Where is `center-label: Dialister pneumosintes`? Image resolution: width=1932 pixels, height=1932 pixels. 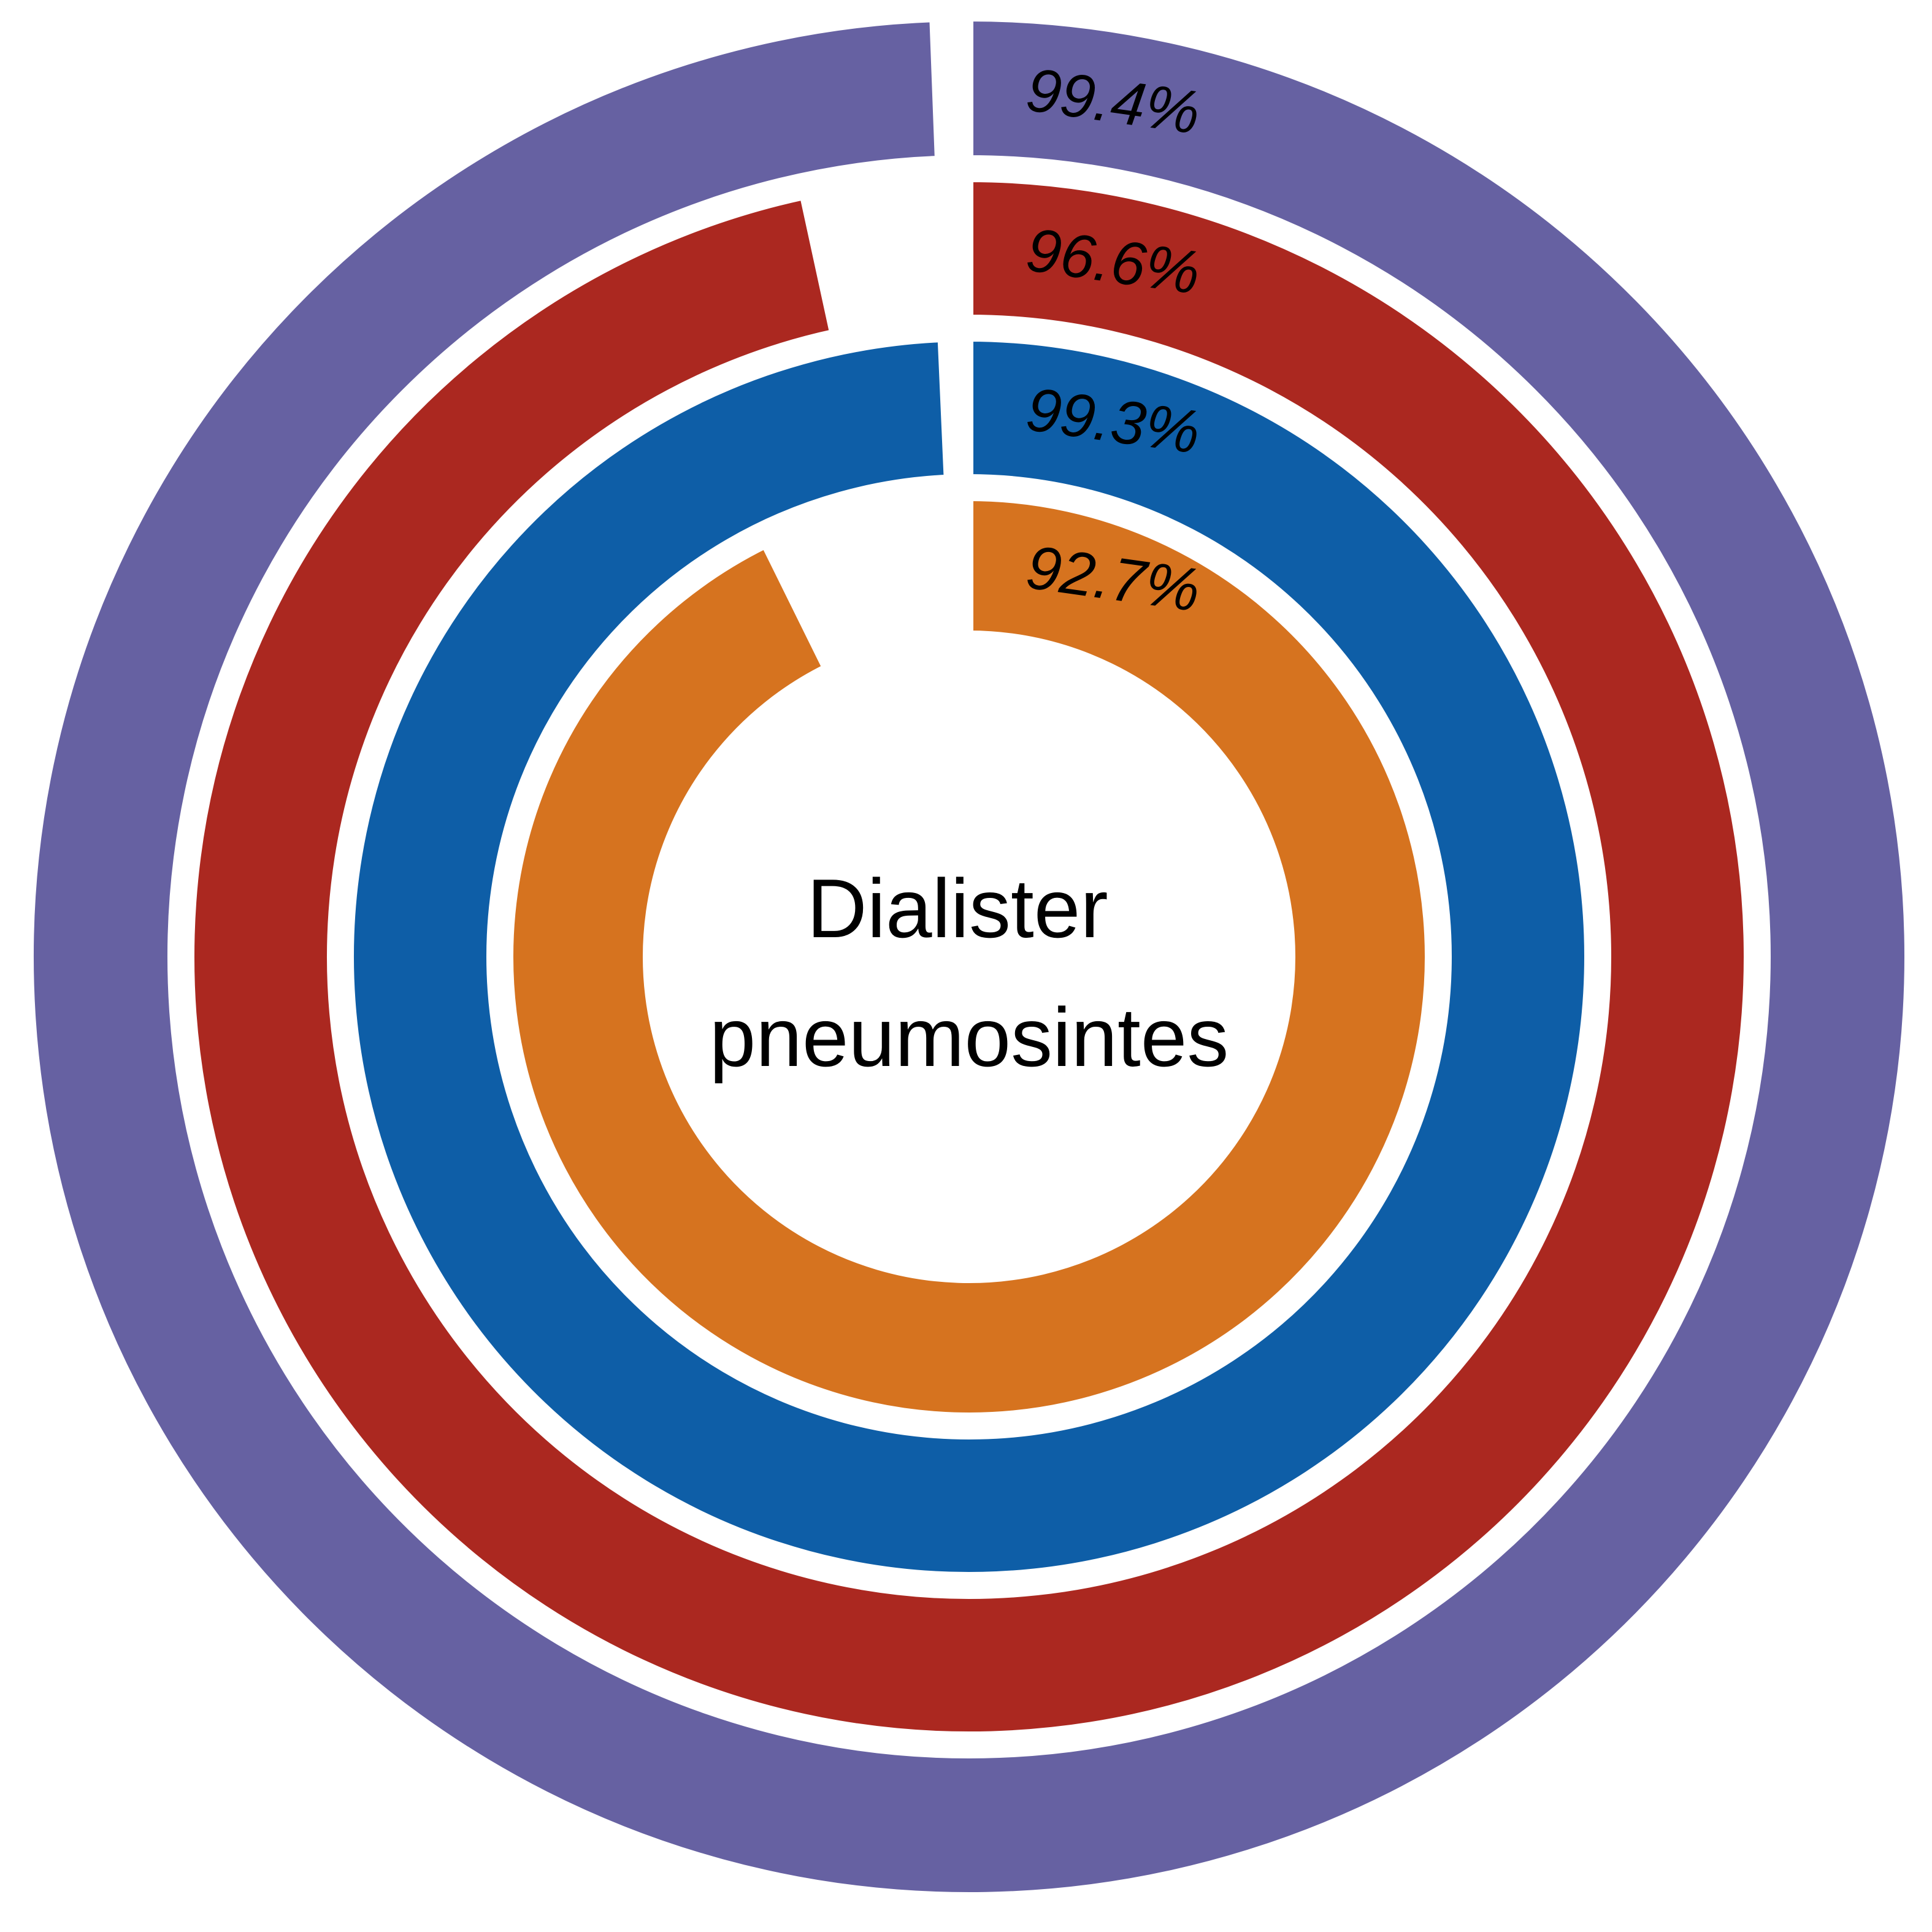 center-label: Dialister pneumosintes is located at coordinates (969, 973).